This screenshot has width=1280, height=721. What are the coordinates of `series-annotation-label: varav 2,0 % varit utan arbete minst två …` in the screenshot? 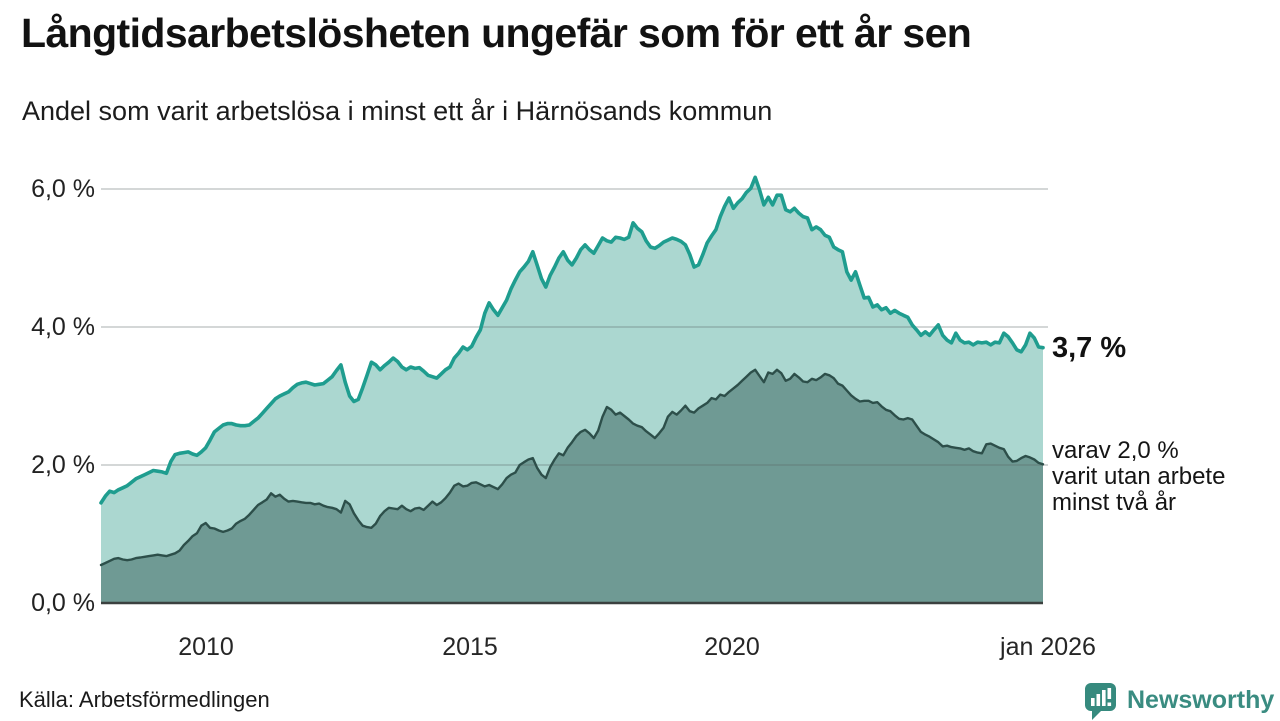 It's located at (1139, 476).